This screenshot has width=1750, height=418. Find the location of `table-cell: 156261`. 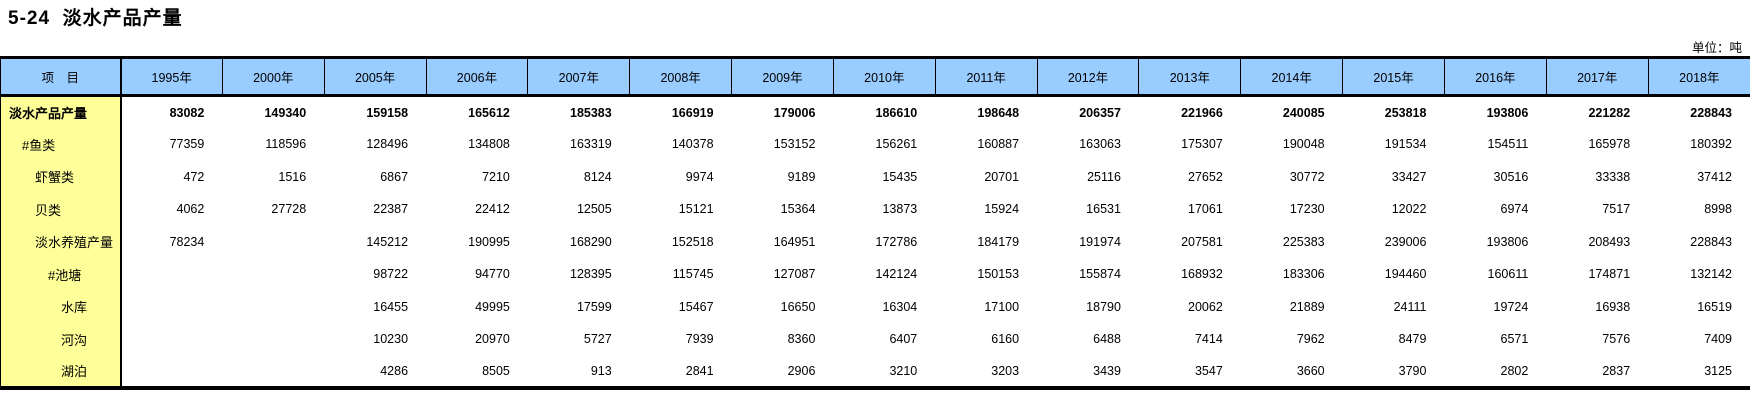

table-cell: 156261 is located at coordinates (896, 144).